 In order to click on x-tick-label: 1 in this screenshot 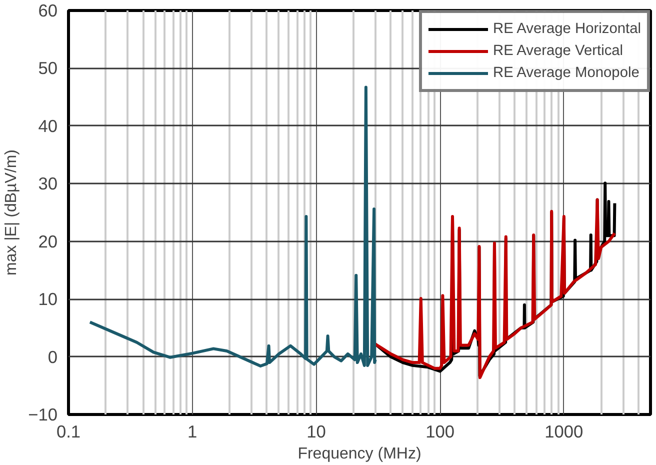, I will do `click(193, 432)`.